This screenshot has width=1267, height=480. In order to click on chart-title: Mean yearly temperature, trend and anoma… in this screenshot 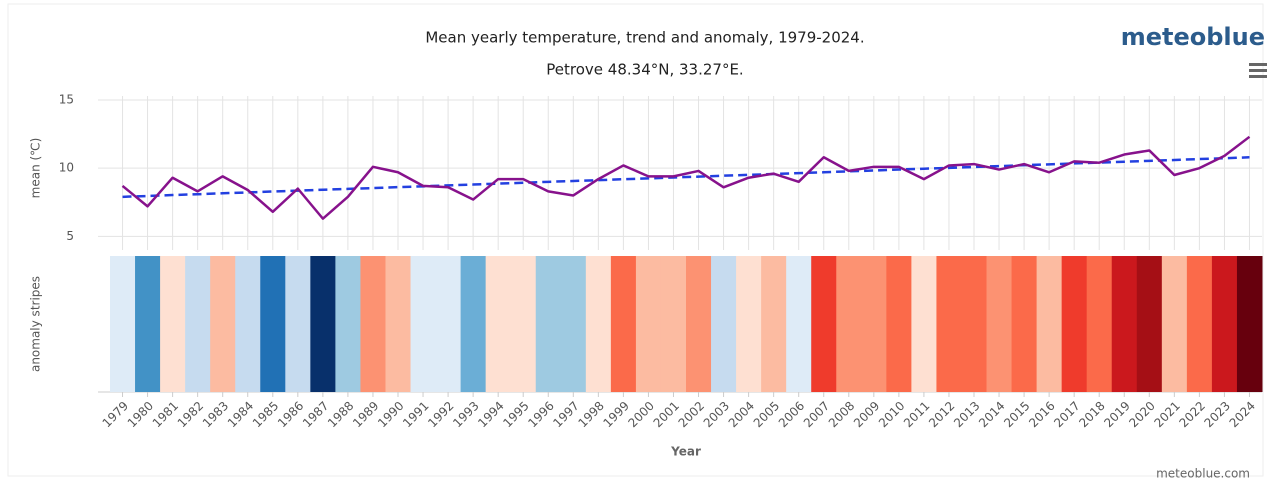, I will do `click(644, 38)`.